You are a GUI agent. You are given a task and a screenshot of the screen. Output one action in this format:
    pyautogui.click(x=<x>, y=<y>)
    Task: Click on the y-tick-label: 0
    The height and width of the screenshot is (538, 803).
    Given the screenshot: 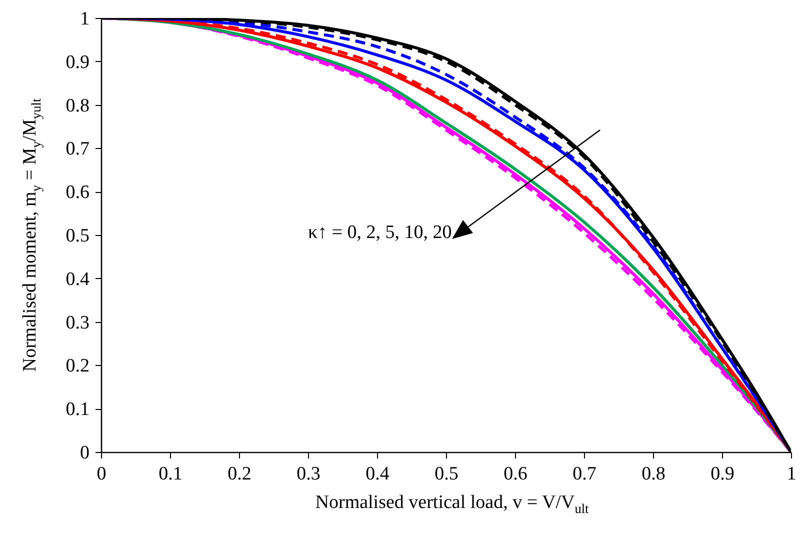 What is the action you would take?
    pyautogui.click(x=85, y=453)
    